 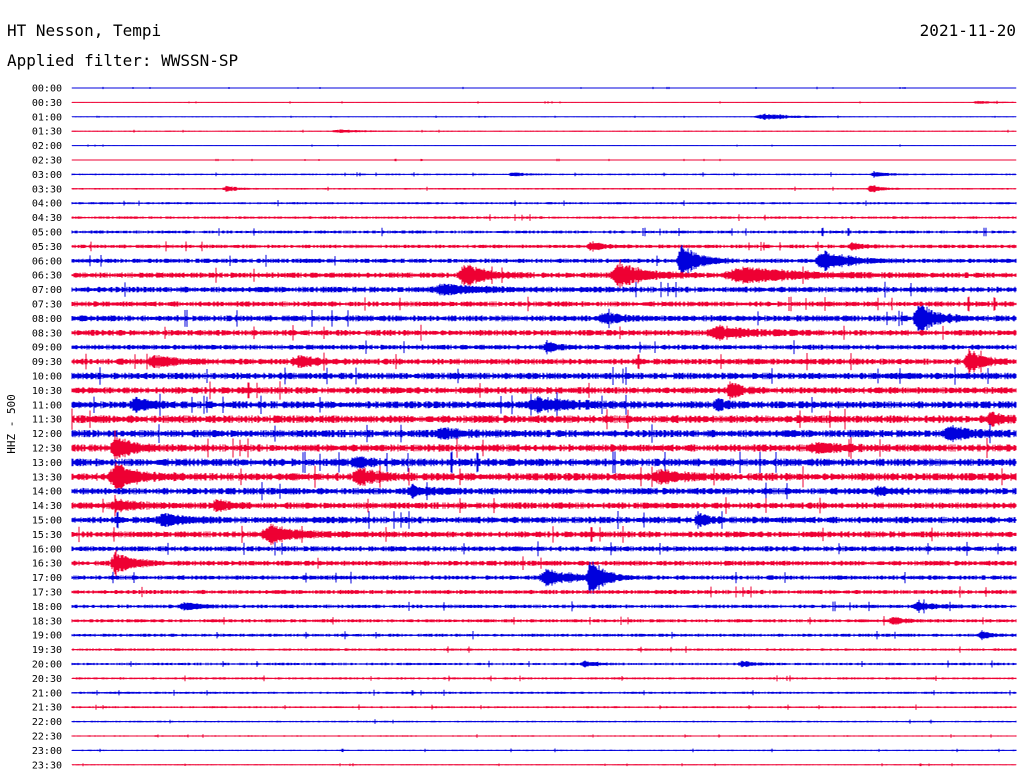 What do you see at coordinates (47, 204) in the screenshot?
I see `tick-label-0400: 04:00` at bounding box center [47, 204].